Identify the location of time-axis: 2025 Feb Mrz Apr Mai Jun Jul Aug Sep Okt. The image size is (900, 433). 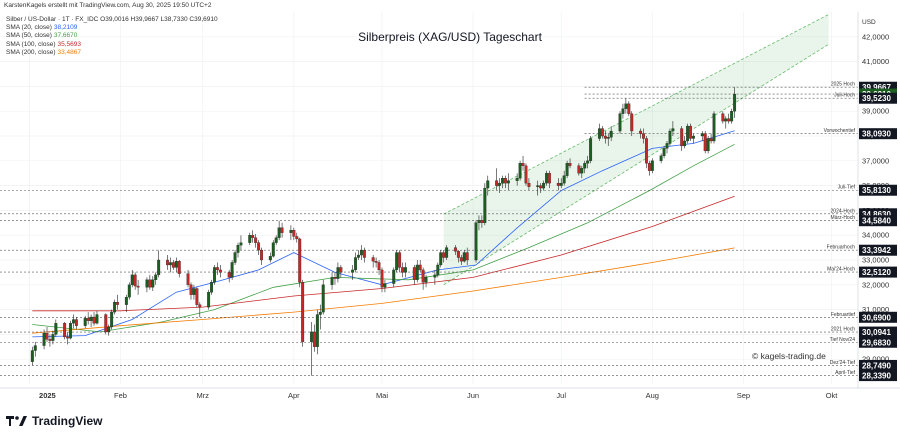
(450, 393).